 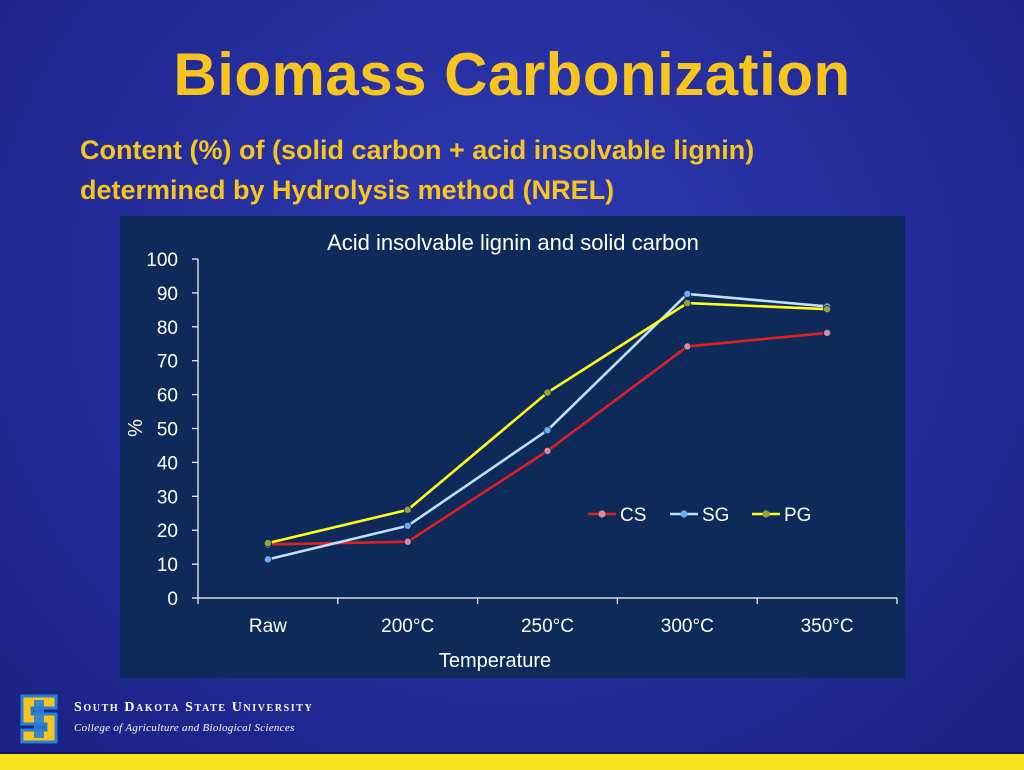 I want to click on legend-label-sg: SG, so click(x=715, y=515).